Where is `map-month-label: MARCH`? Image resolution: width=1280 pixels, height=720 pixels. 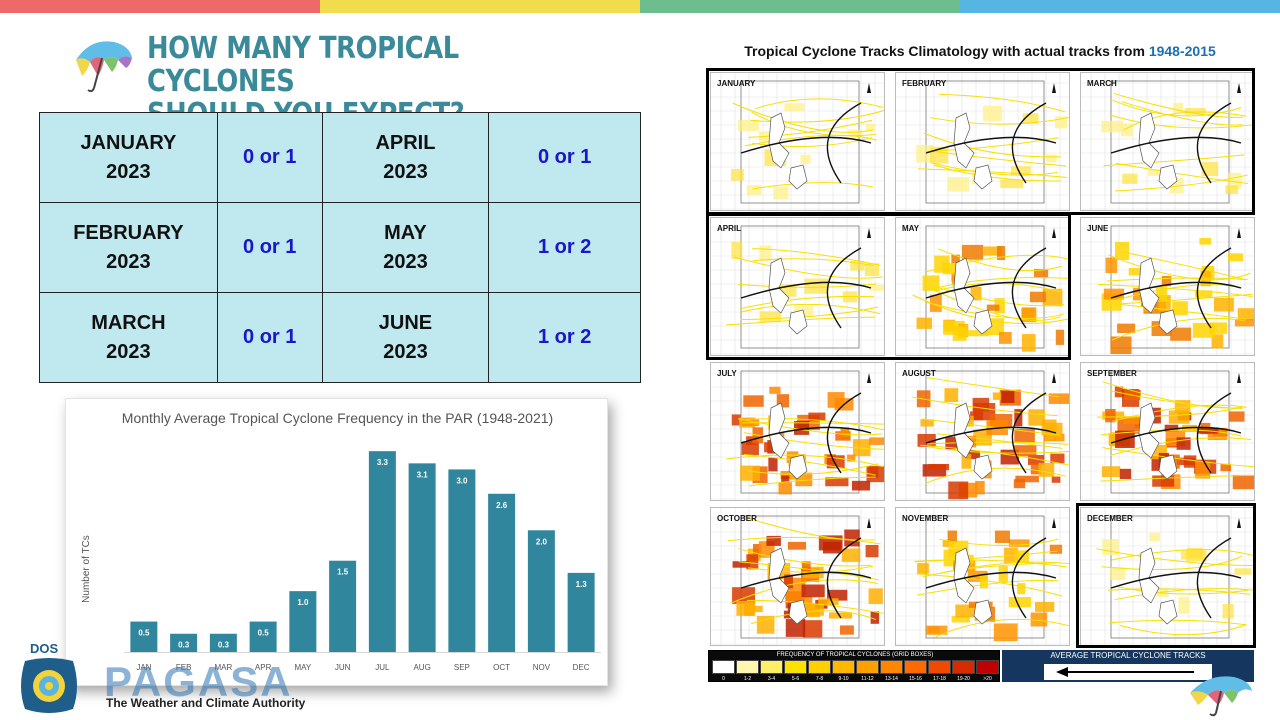
map-month-label: MARCH is located at coordinates (1102, 83).